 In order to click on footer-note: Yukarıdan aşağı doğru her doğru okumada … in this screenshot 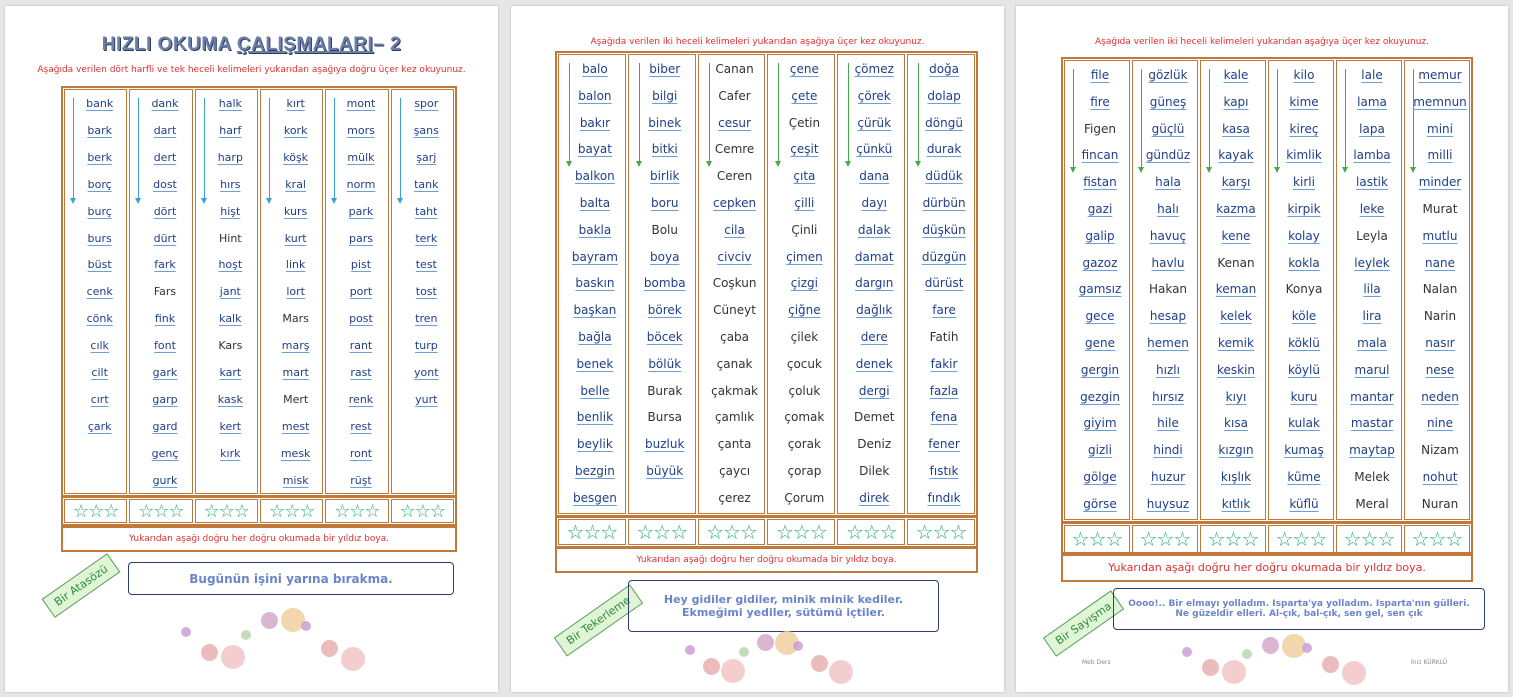, I will do `click(766, 560)`.